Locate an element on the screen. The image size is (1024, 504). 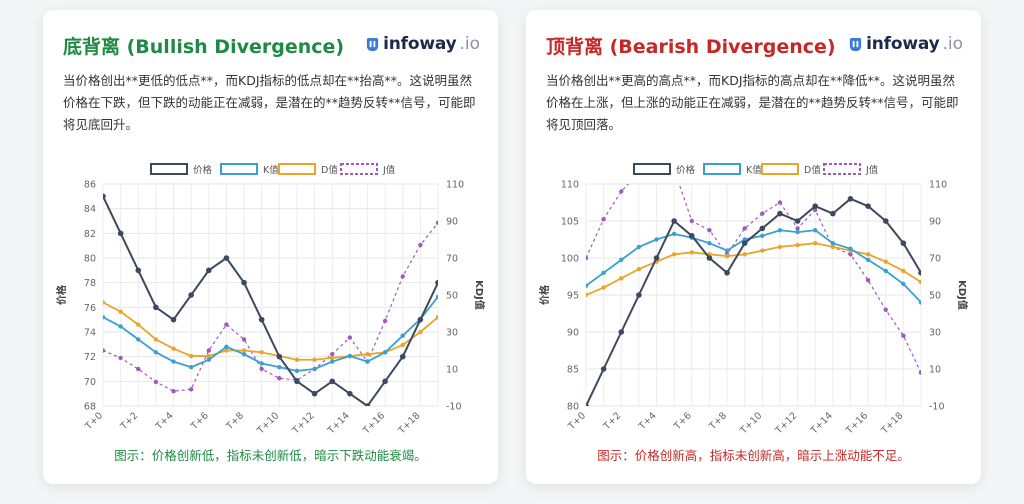
y-tick-label: 85 is located at coordinates (573, 370).